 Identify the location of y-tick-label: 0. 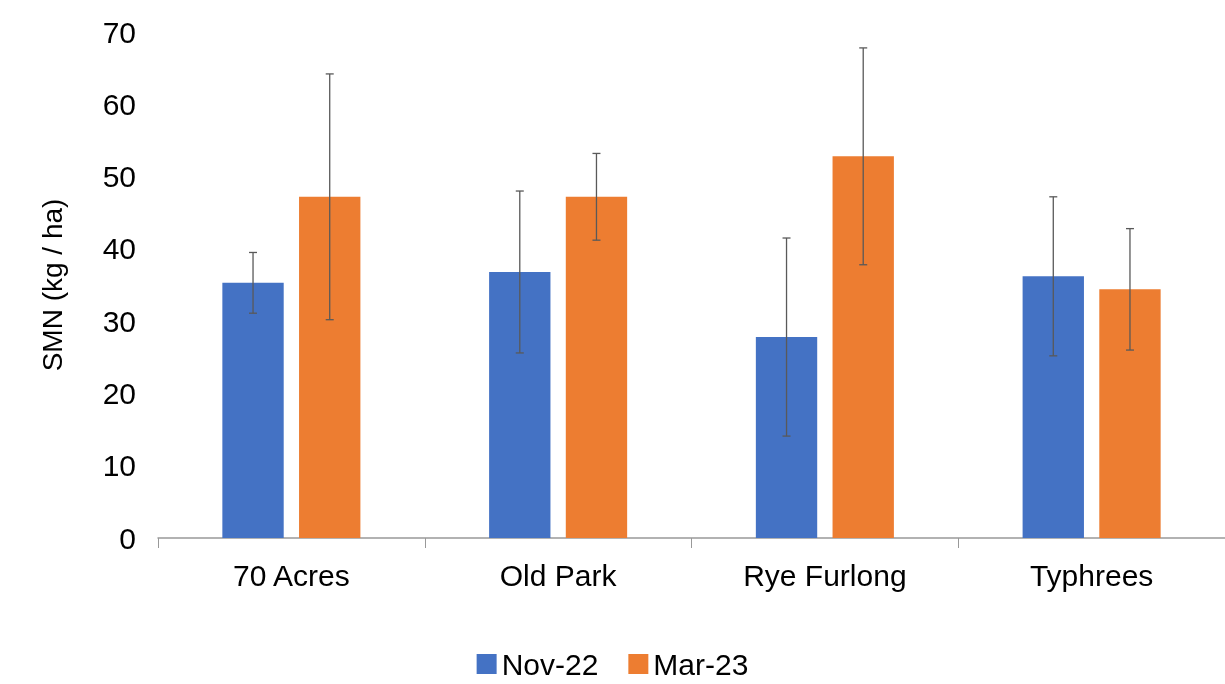
(127, 538).